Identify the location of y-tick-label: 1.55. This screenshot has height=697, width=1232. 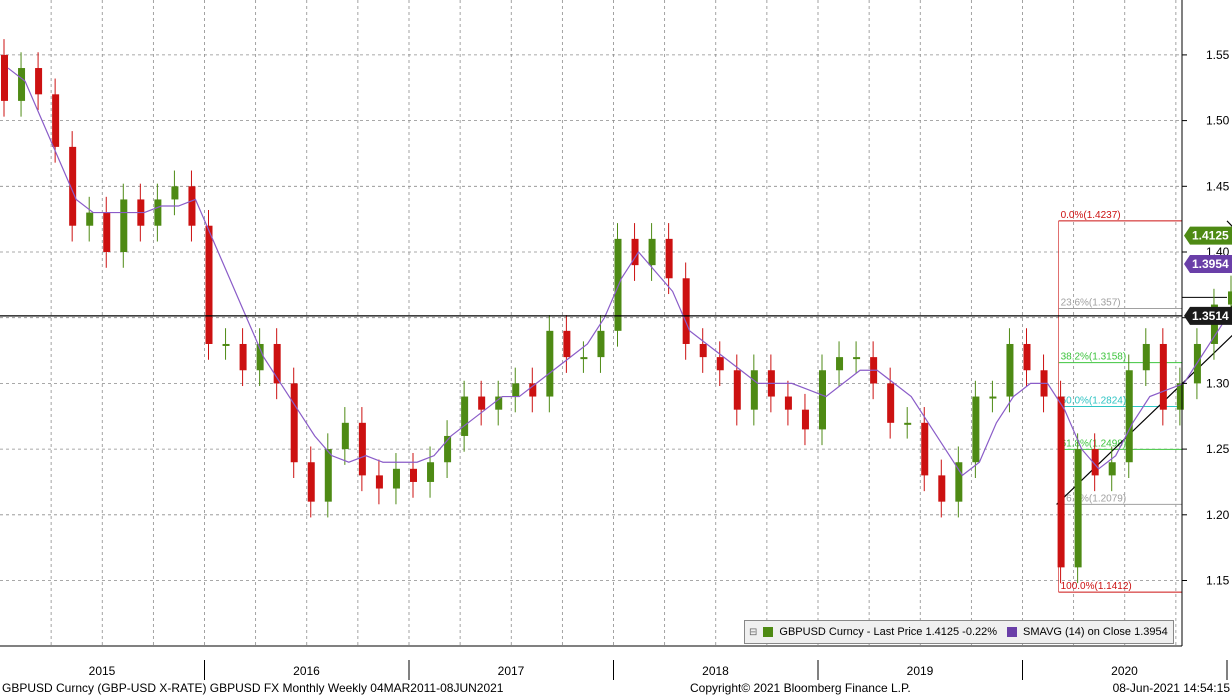
(1218, 55).